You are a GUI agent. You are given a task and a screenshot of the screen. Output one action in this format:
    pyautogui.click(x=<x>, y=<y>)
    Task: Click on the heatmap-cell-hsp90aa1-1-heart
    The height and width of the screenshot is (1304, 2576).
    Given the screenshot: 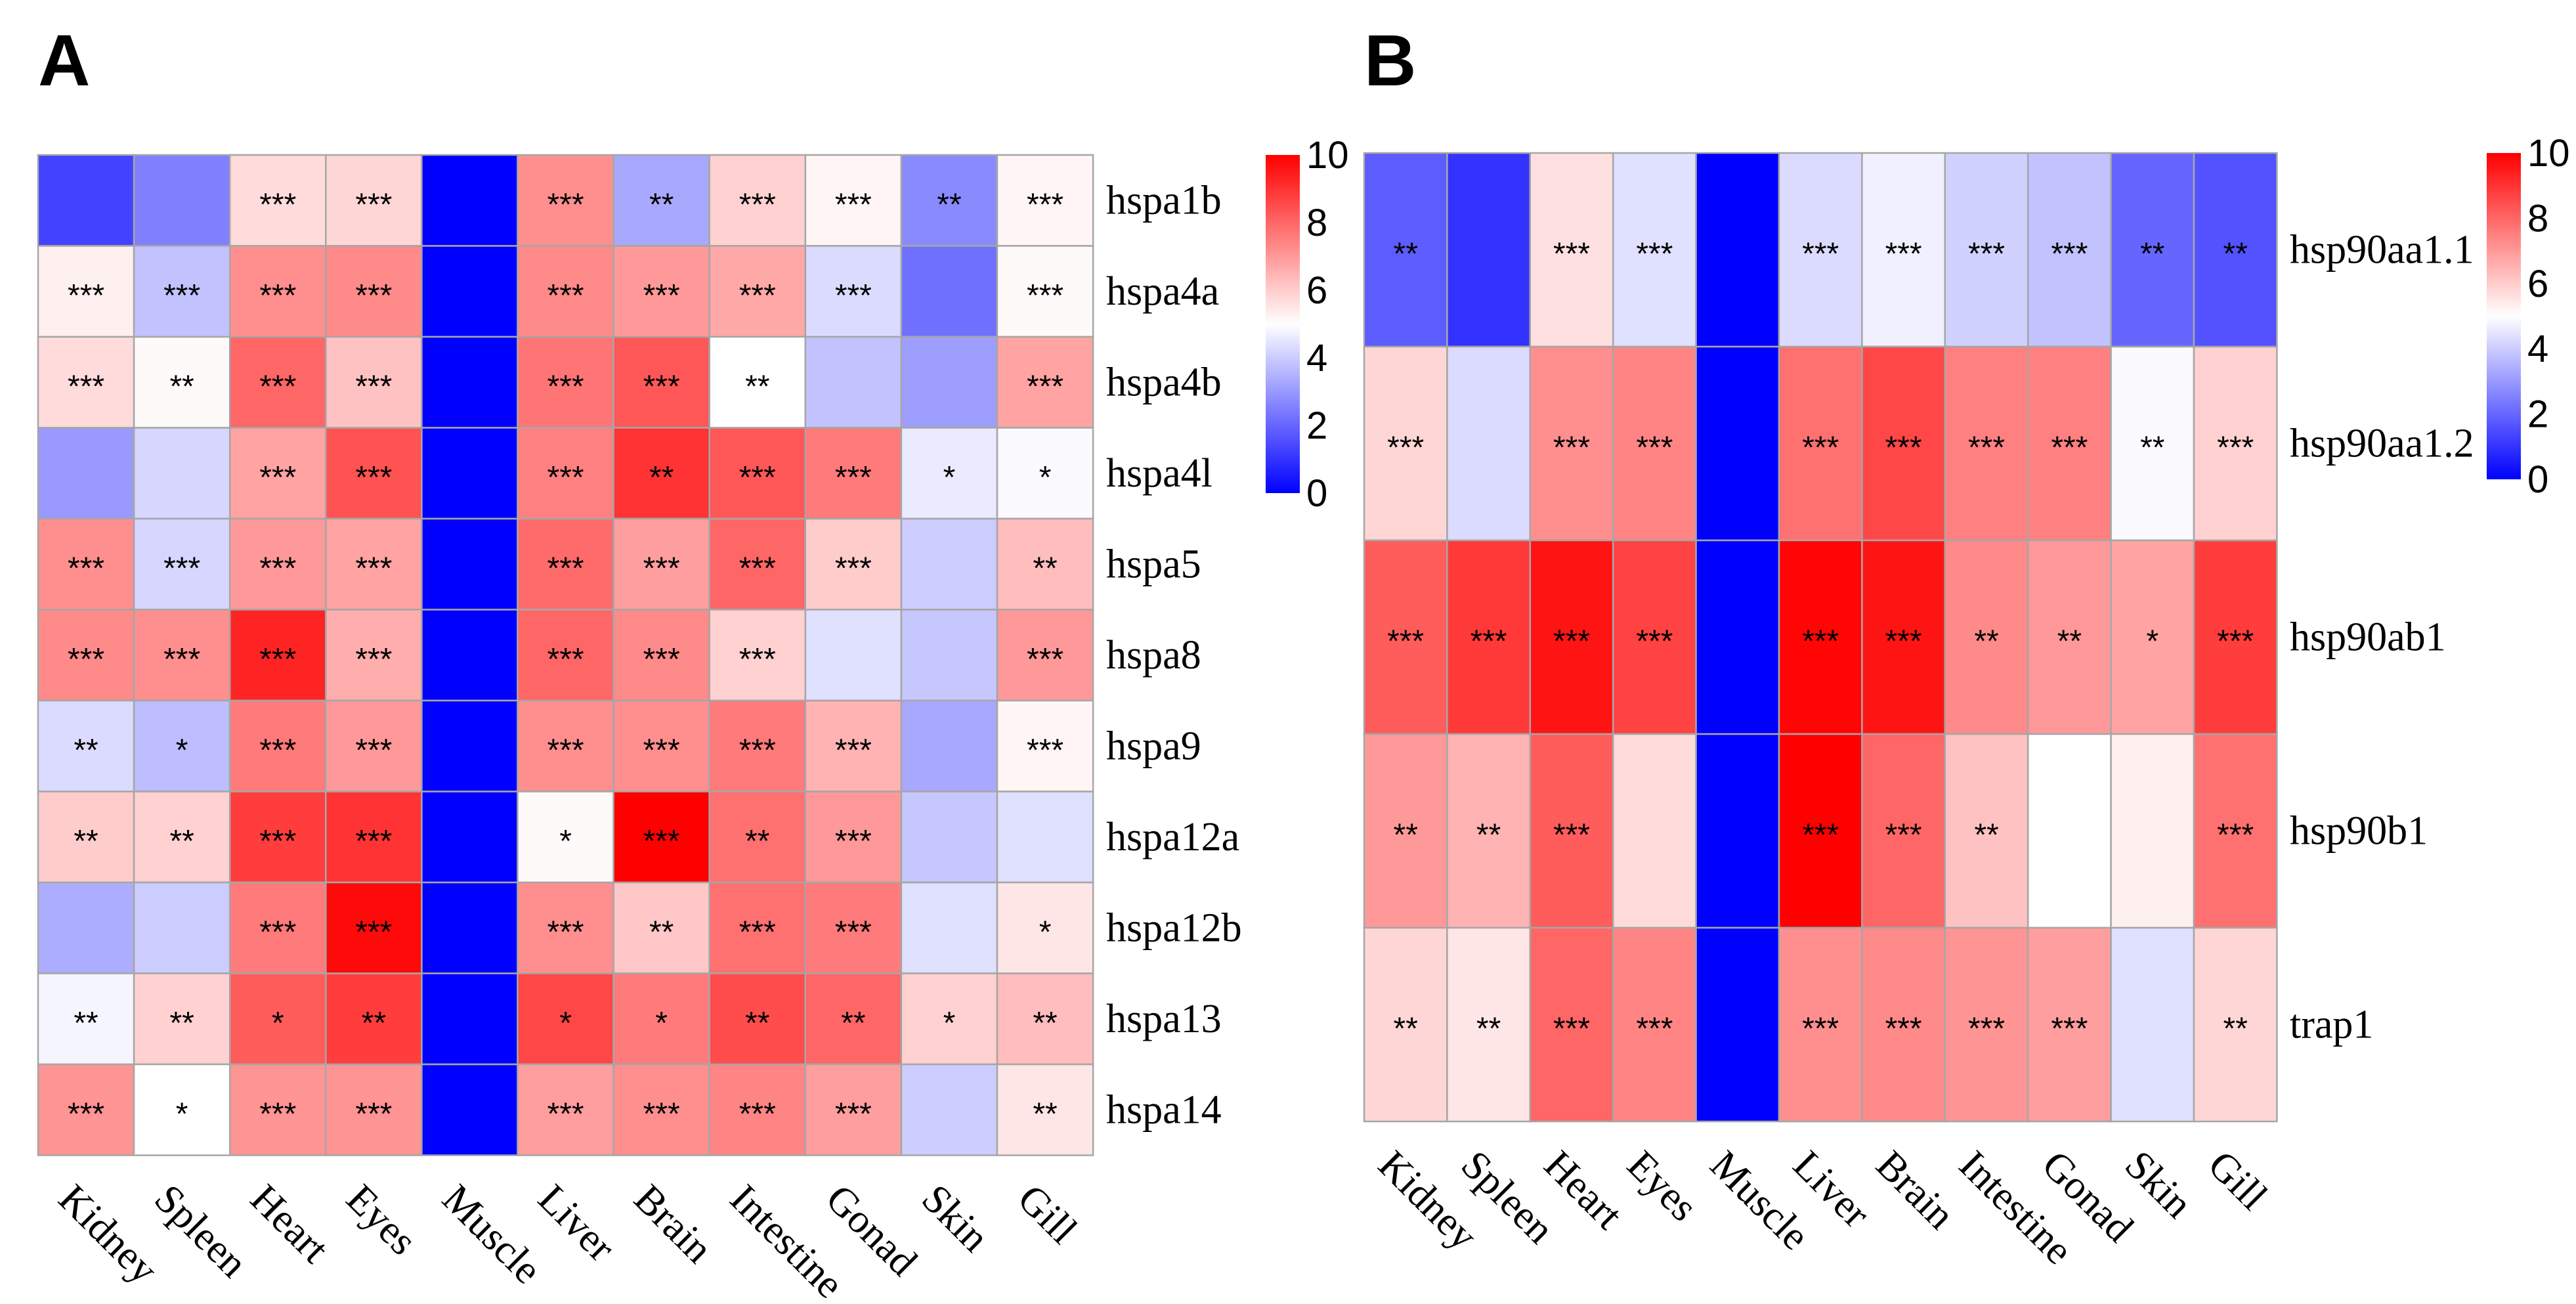 What is the action you would take?
    pyautogui.click(x=1571, y=250)
    